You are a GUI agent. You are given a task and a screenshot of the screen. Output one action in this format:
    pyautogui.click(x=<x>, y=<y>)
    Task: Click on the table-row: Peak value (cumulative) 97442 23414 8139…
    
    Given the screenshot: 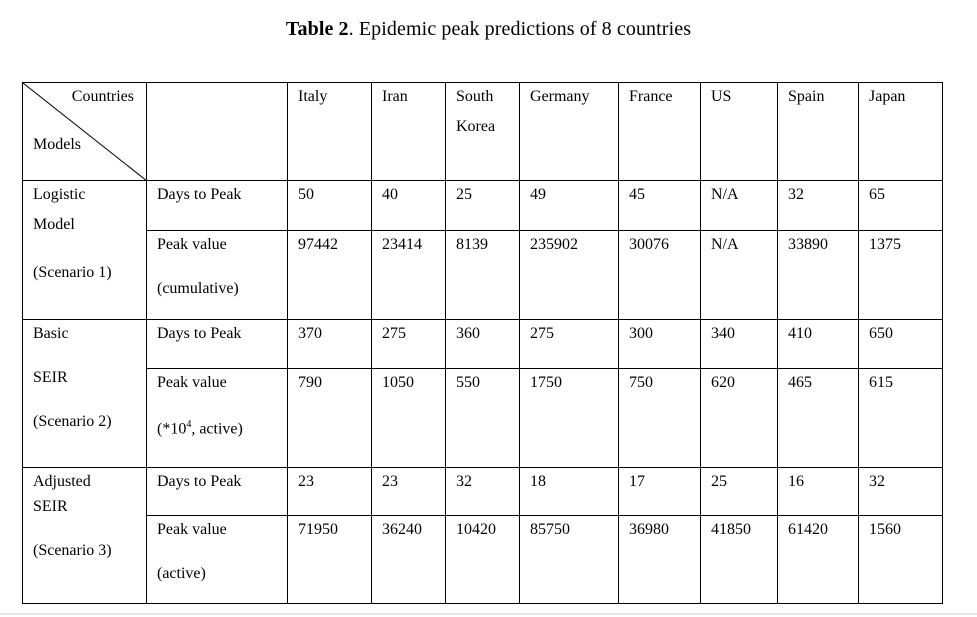 What is the action you would take?
    pyautogui.click(x=483, y=275)
    